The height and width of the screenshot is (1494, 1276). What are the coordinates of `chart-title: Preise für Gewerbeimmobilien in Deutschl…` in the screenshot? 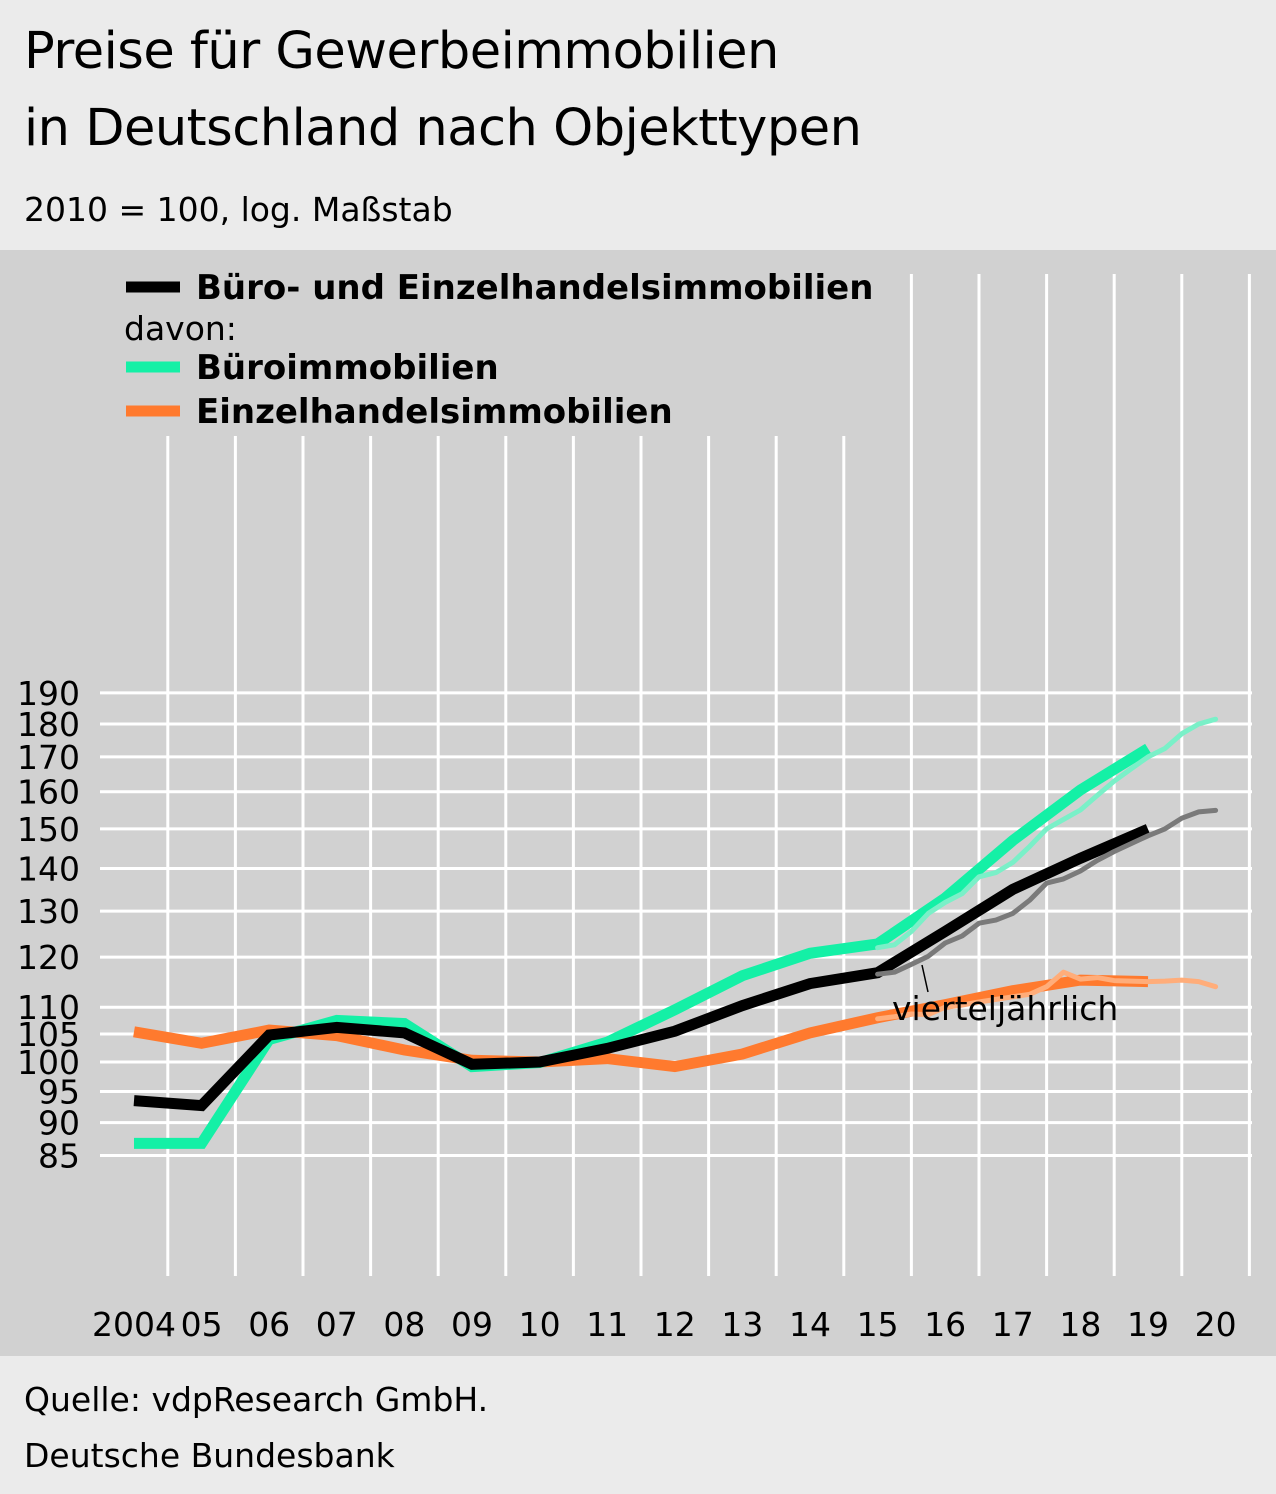 It's located at (639, 90).